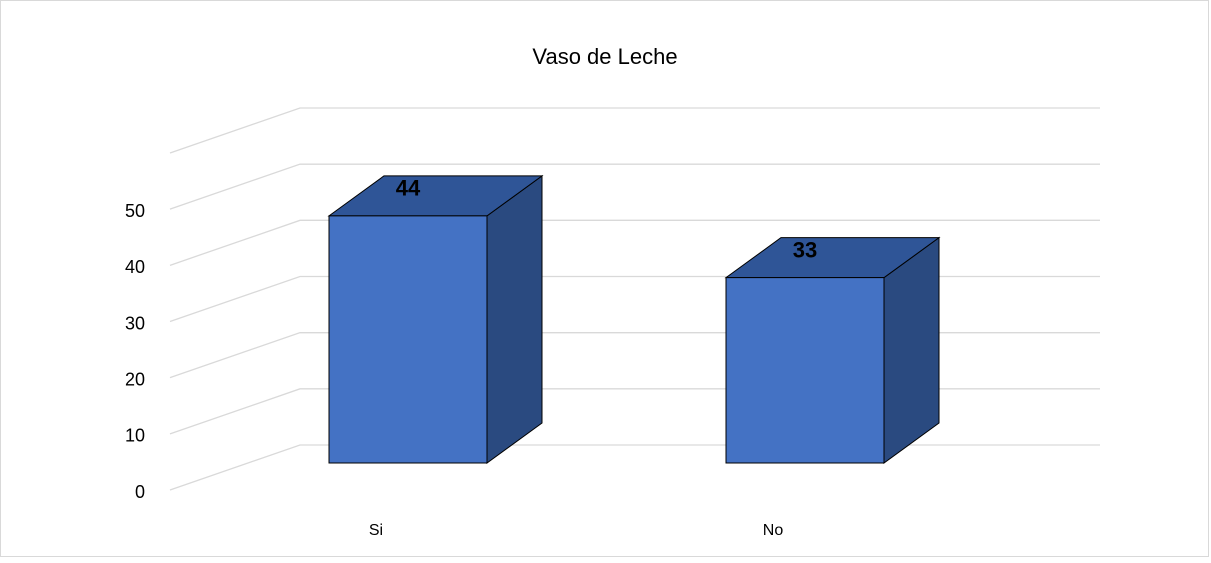  I want to click on bar-side, so click(514, 319).